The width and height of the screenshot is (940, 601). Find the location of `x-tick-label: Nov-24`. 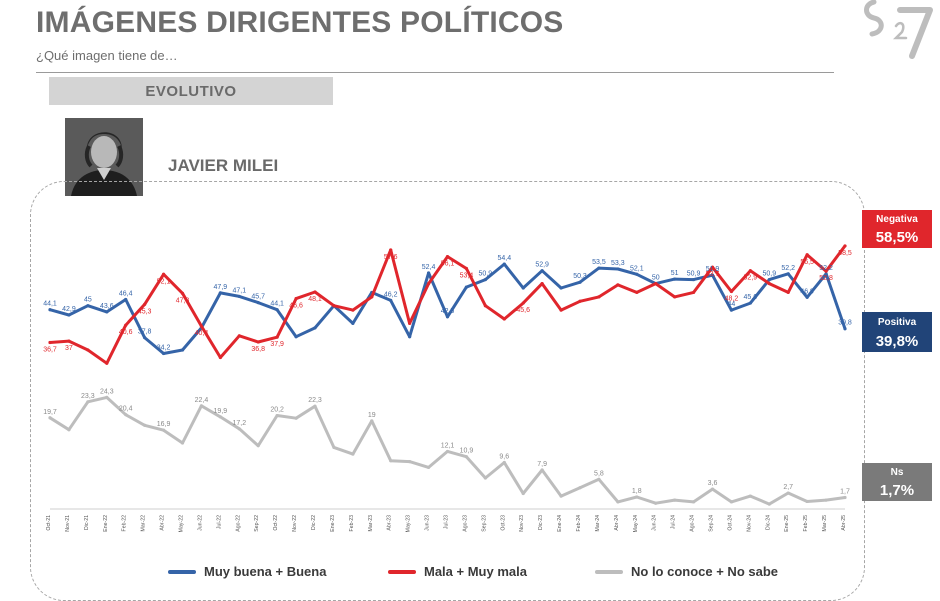

x-tick-label: Nov-24 is located at coordinates (749, 523).